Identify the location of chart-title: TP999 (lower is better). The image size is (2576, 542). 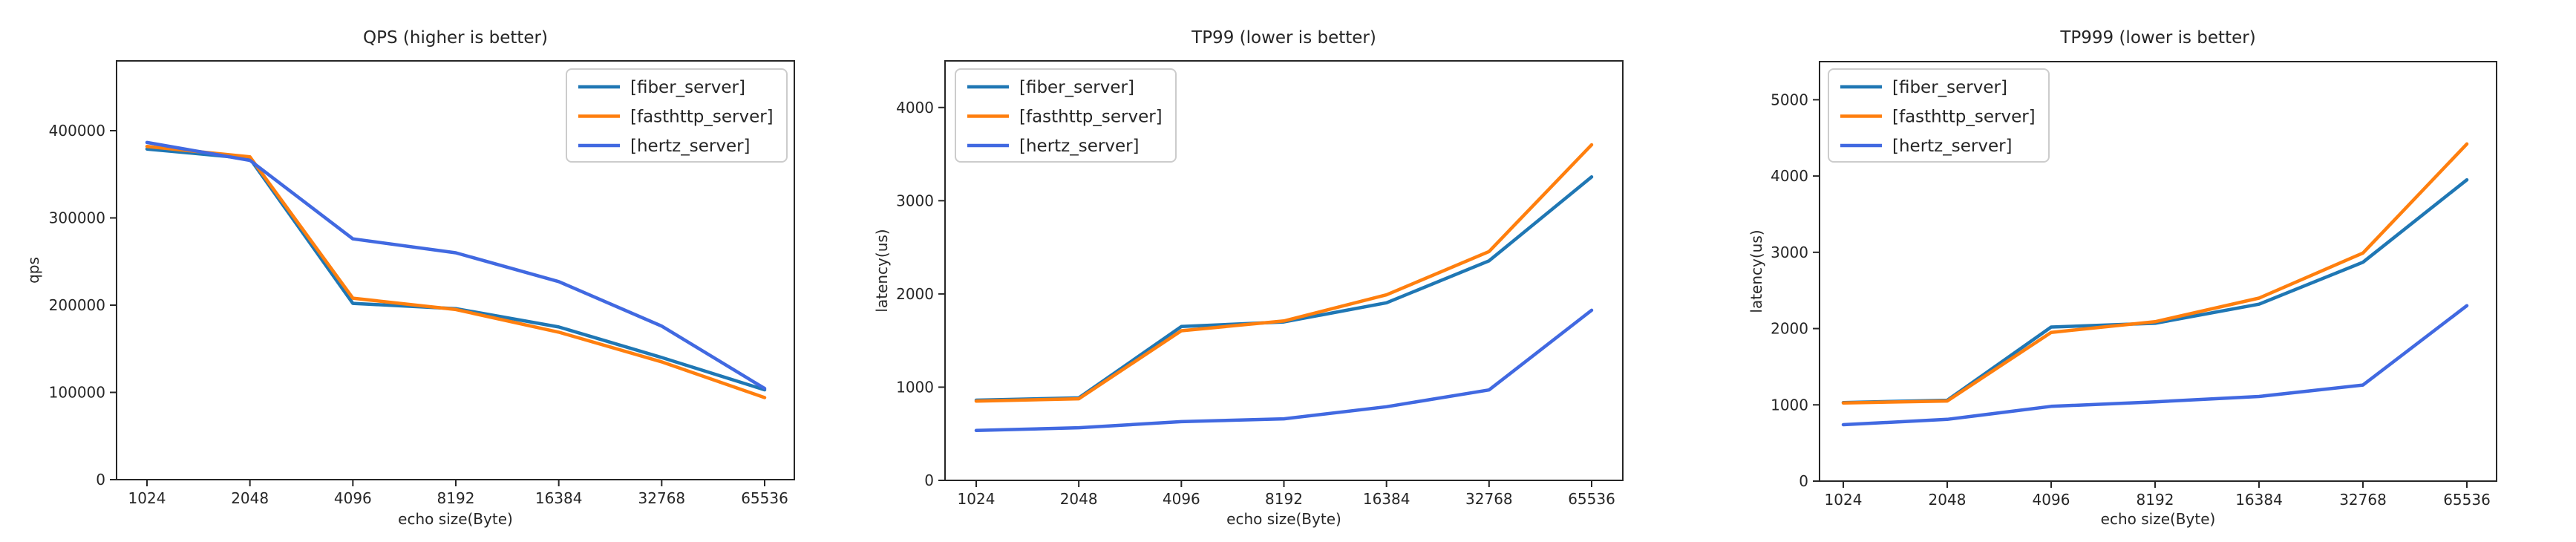
(2157, 38).